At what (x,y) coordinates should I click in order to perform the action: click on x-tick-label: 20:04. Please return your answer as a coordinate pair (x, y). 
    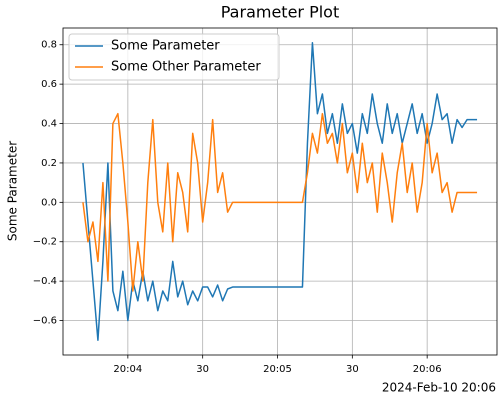
    Looking at the image, I should click on (127, 369).